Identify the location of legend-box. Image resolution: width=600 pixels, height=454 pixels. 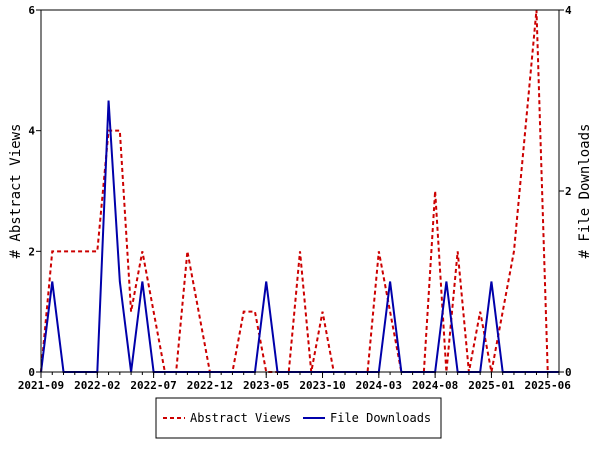
(298, 418).